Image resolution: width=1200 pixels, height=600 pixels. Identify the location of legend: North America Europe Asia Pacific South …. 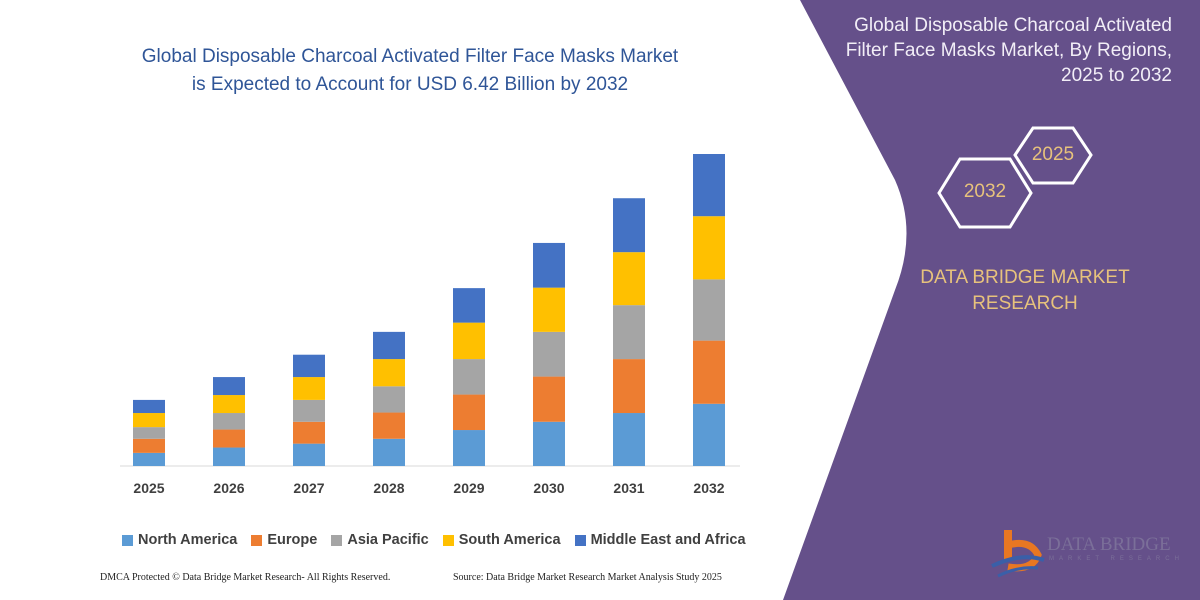
(434, 540).